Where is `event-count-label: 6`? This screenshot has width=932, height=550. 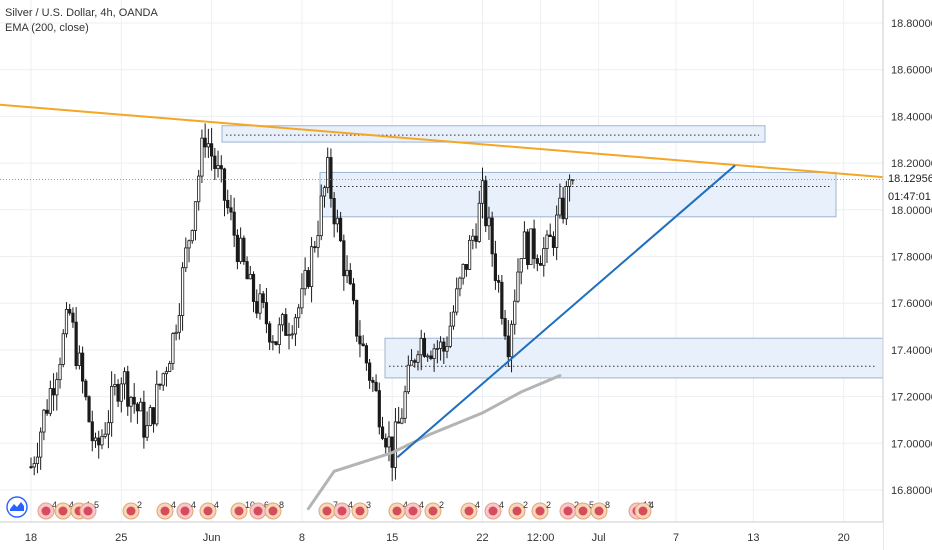 event-count-label: 6 is located at coordinates (266, 505).